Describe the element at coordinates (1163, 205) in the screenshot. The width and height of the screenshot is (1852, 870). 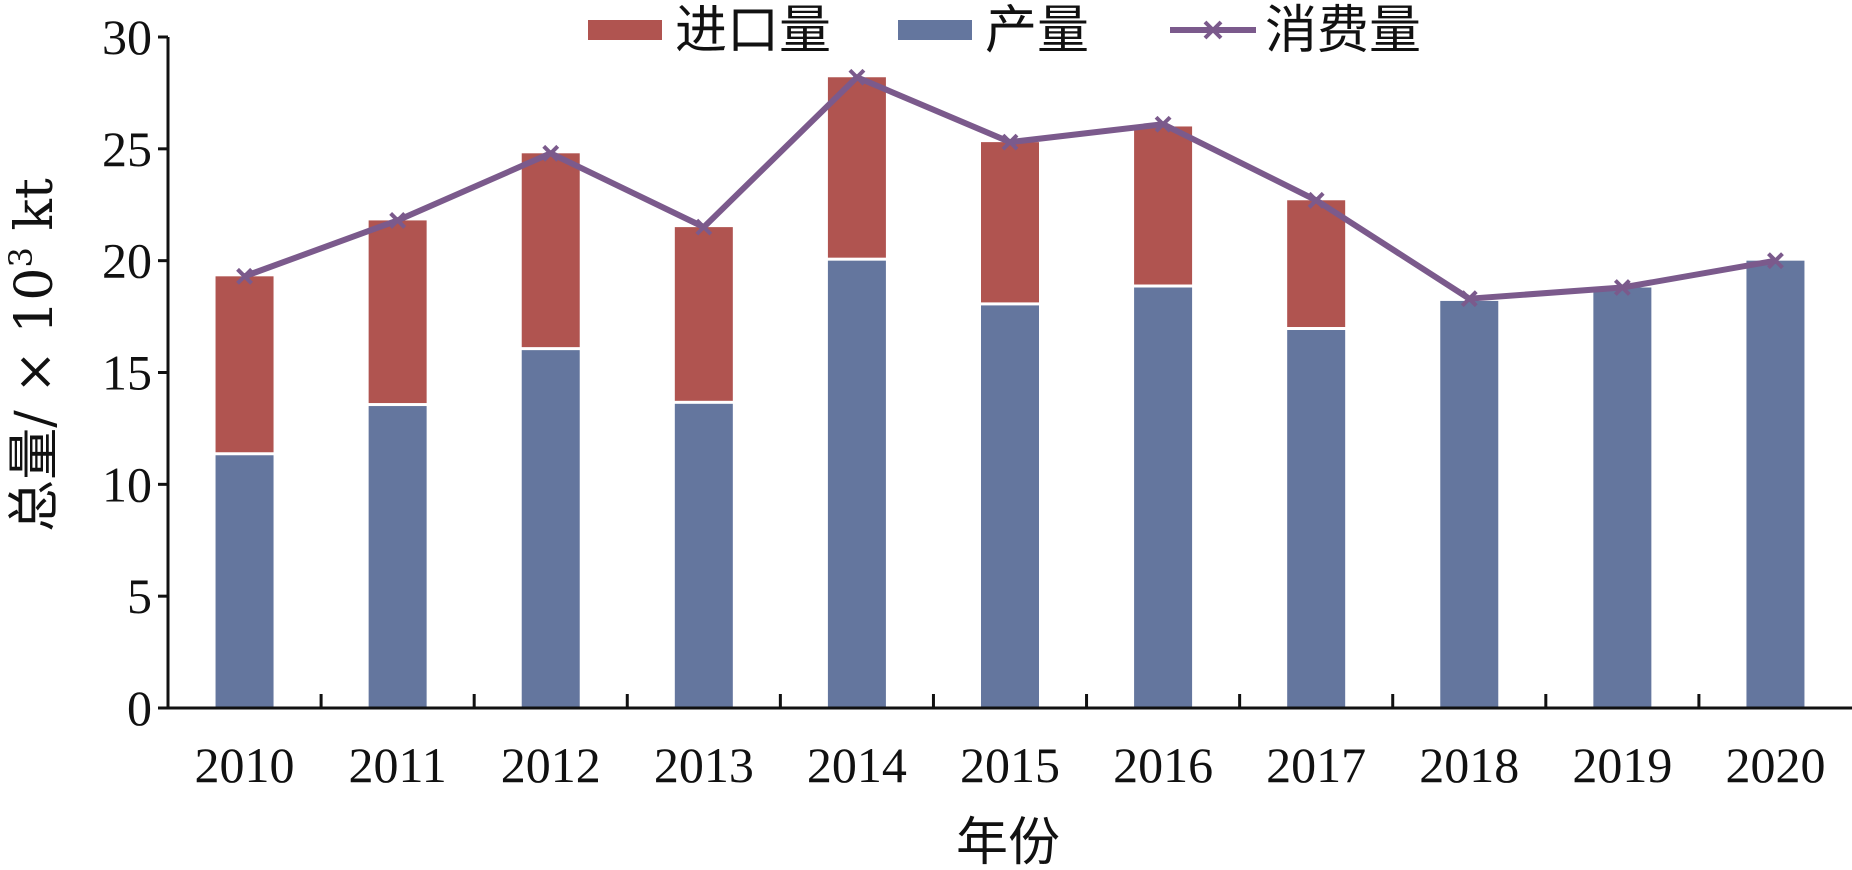
I see `bar-import-2016` at that location.